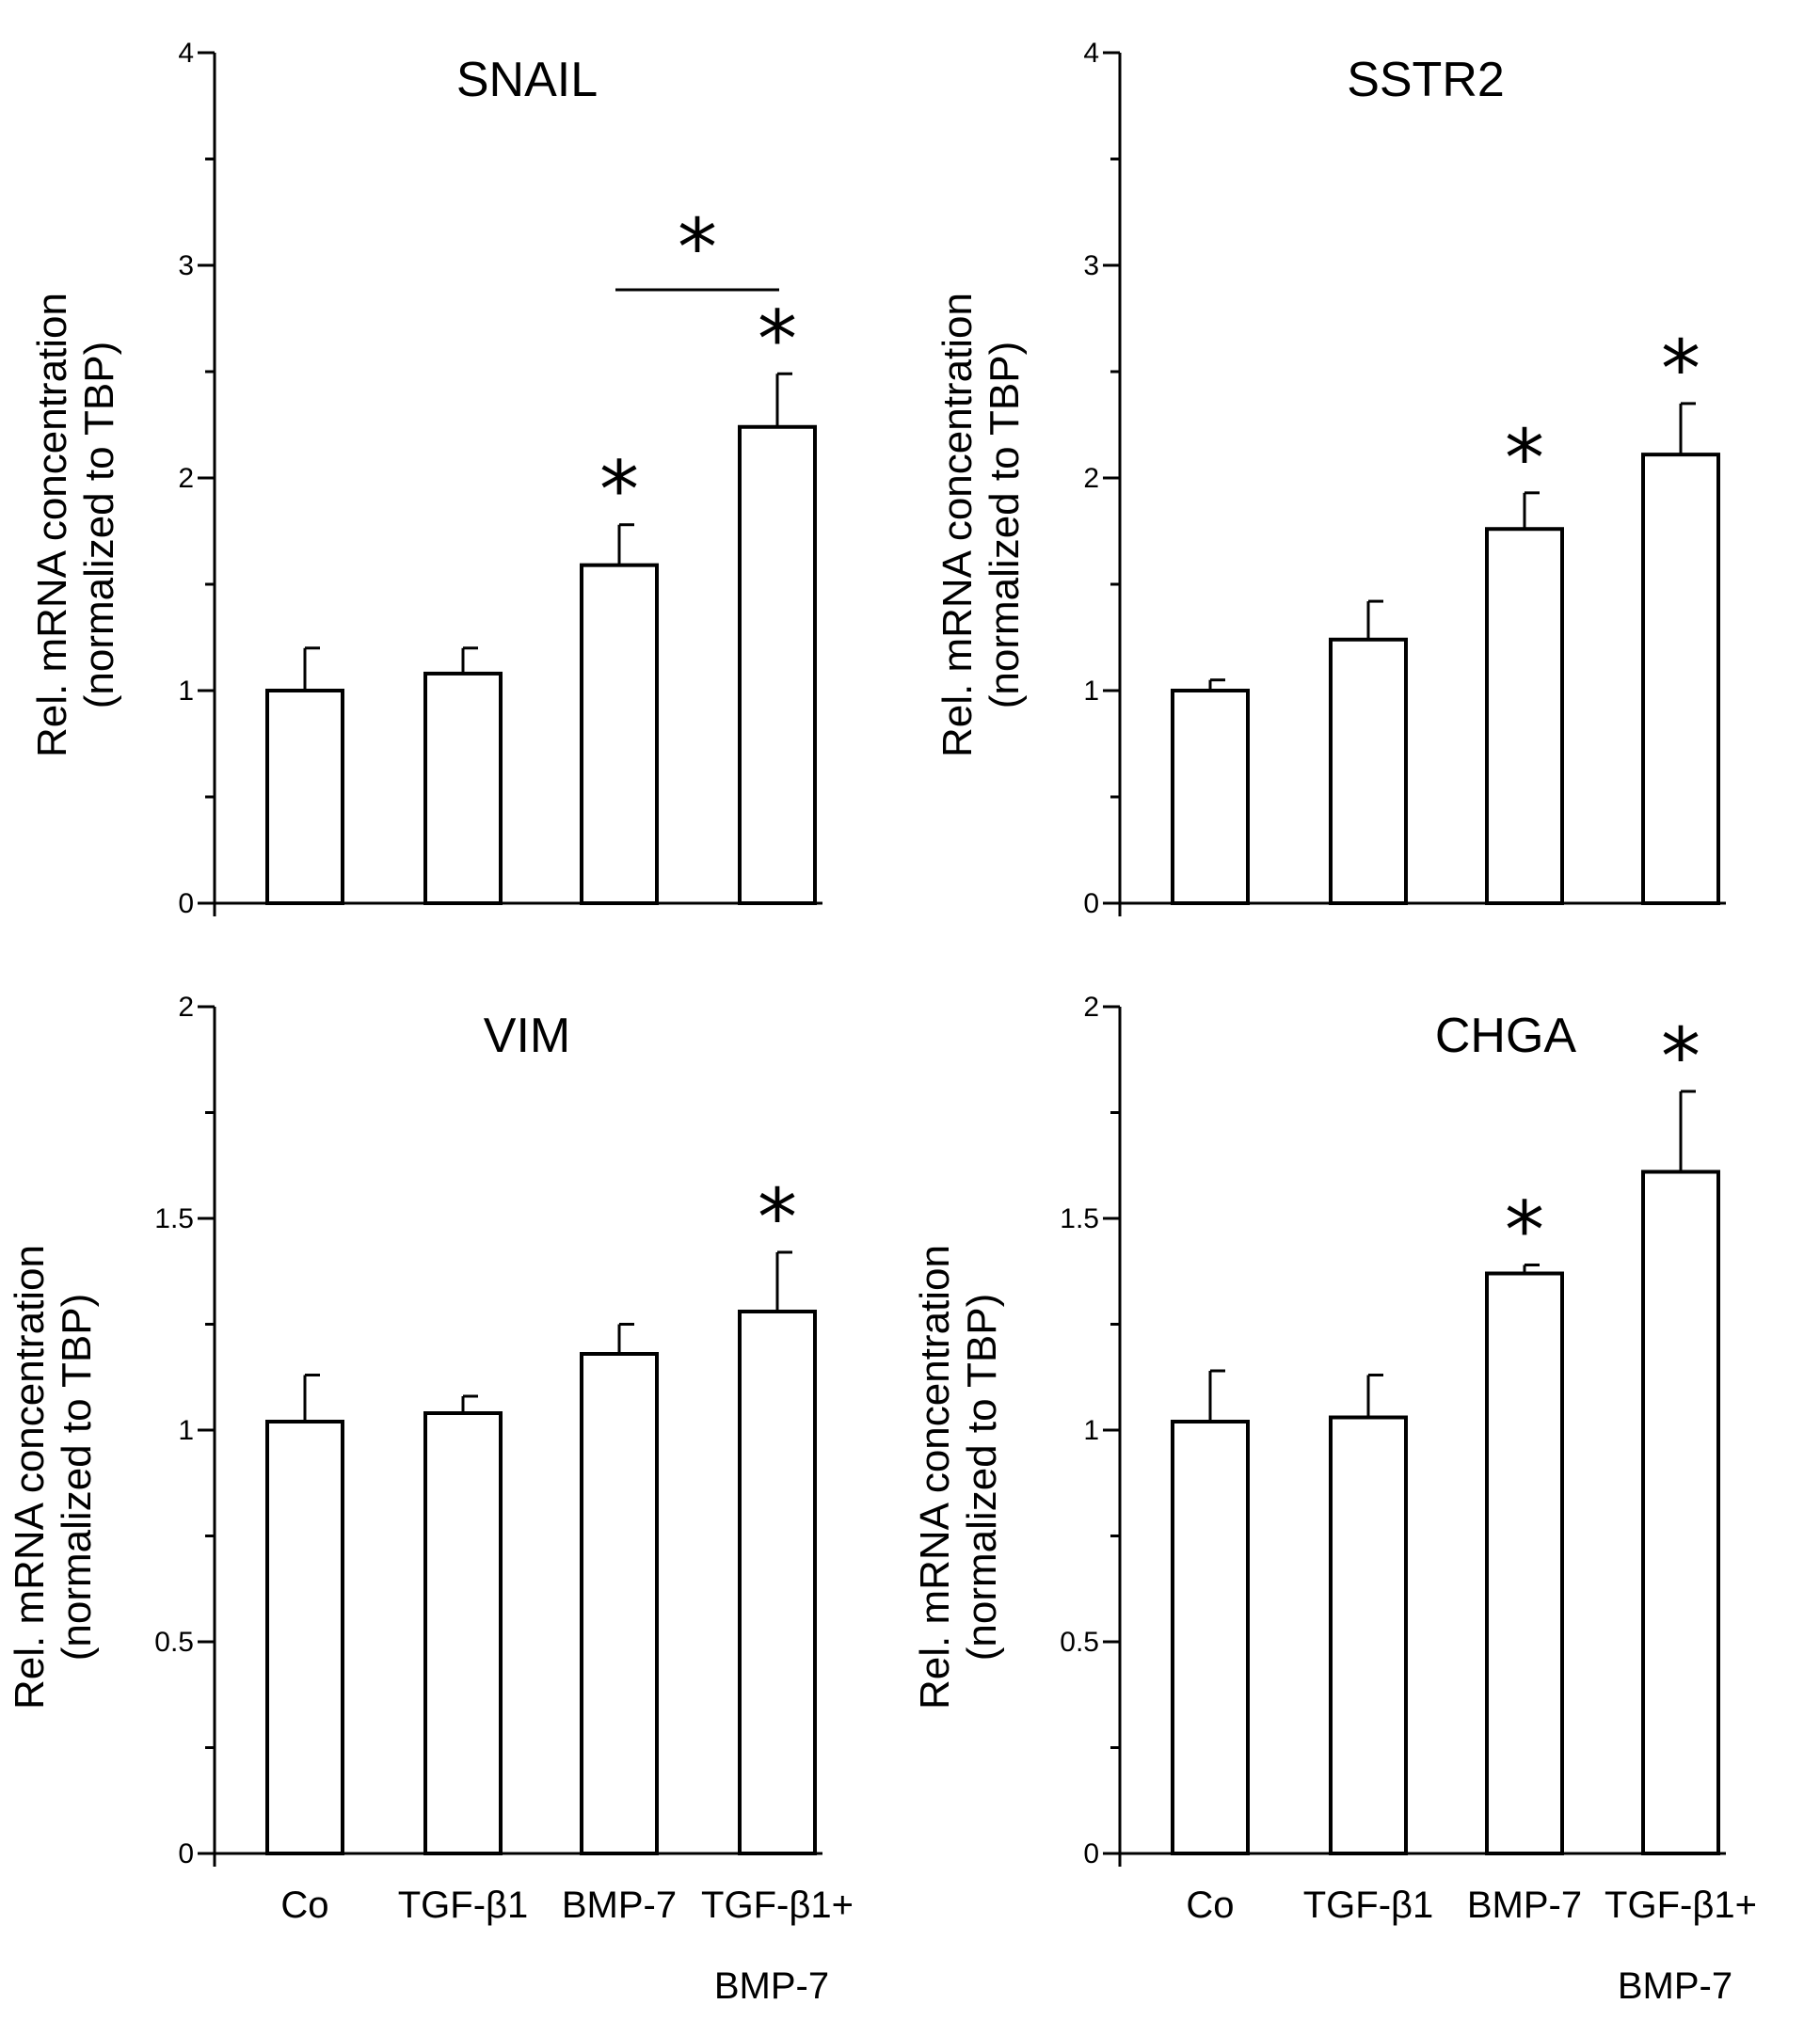  What do you see at coordinates (1506, 1036) in the screenshot?
I see `chart-title: CHGA` at bounding box center [1506, 1036].